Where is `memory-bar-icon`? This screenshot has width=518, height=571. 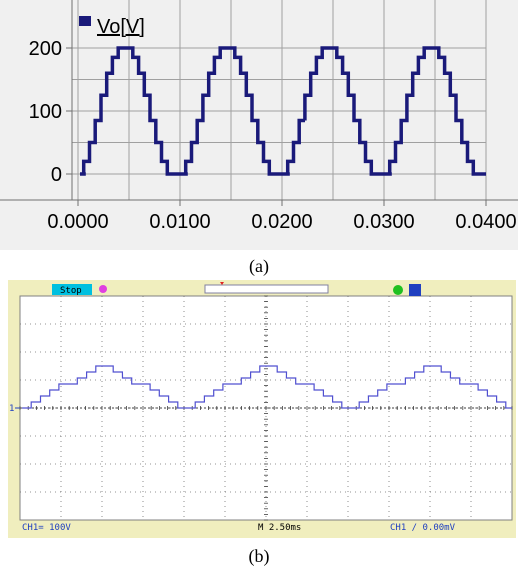
memory-bar-icon is located at coordinates (266, 289).